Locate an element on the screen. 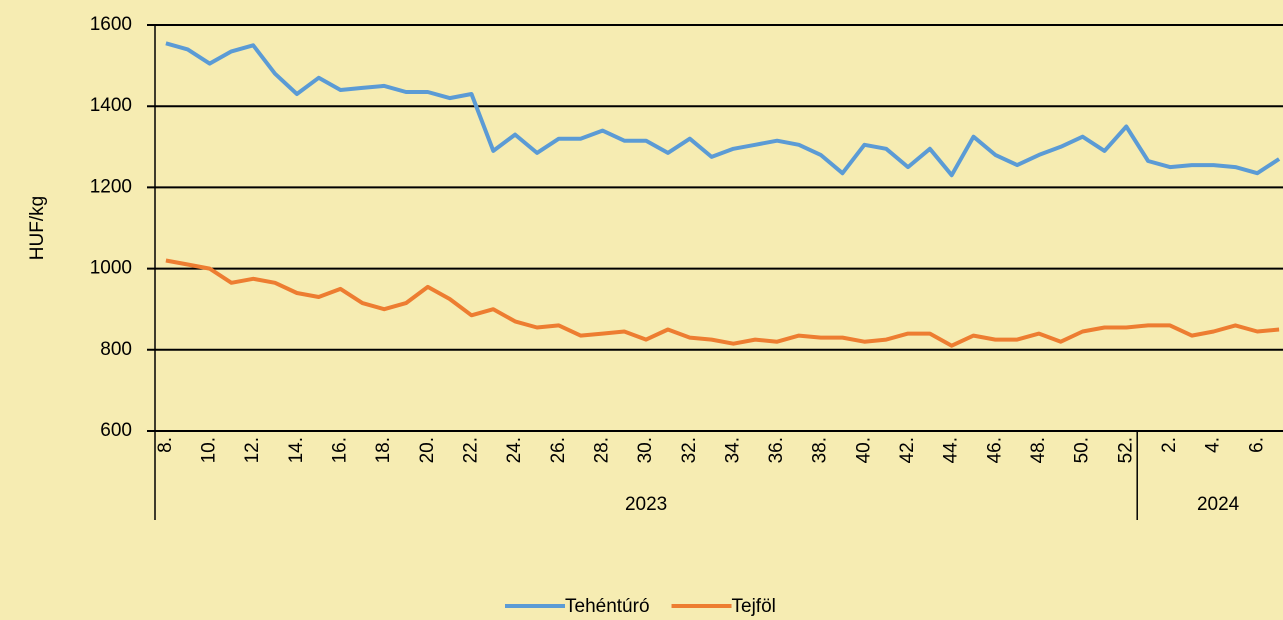 The height and width of the screenshot is (620, 1283). y-tick-label: 1000 is located at coordinates (111, 268).